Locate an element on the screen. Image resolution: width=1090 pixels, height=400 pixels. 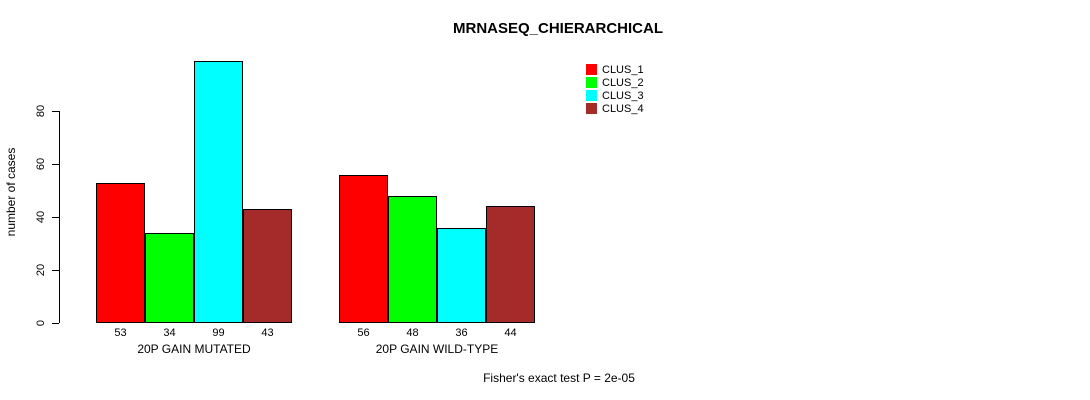
stat-annotation: Fisher's exact test P = 2e-05 is located at coordinates (559, 378).